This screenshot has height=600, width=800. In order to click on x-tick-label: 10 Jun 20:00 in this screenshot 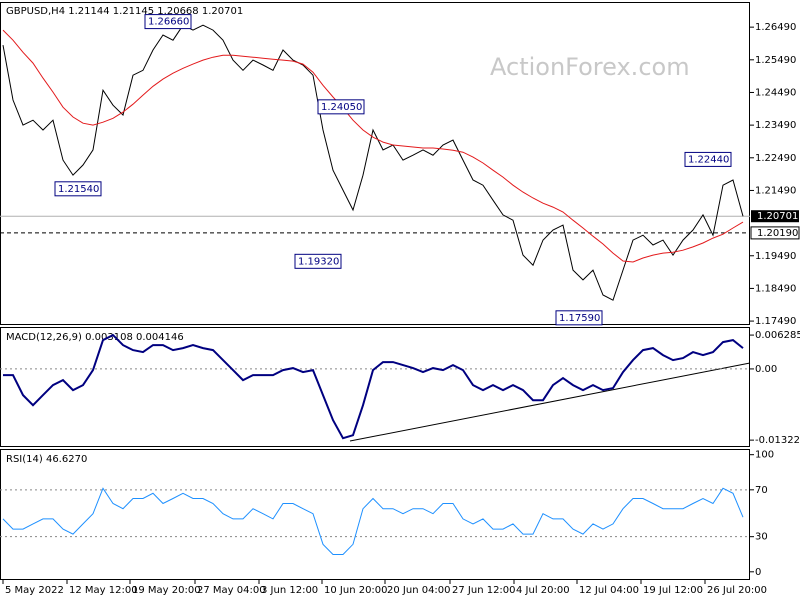, I will do `click(356, 590)`.